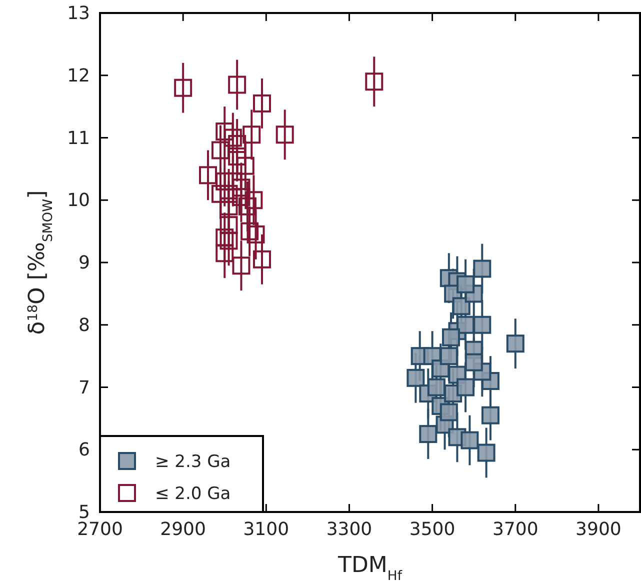 This screenshot has height=587, width=641. Describe the element at coordinates (369, 568) in the screenshot. I see `x-axis-title: TDM$_{Hf}$` at that location.